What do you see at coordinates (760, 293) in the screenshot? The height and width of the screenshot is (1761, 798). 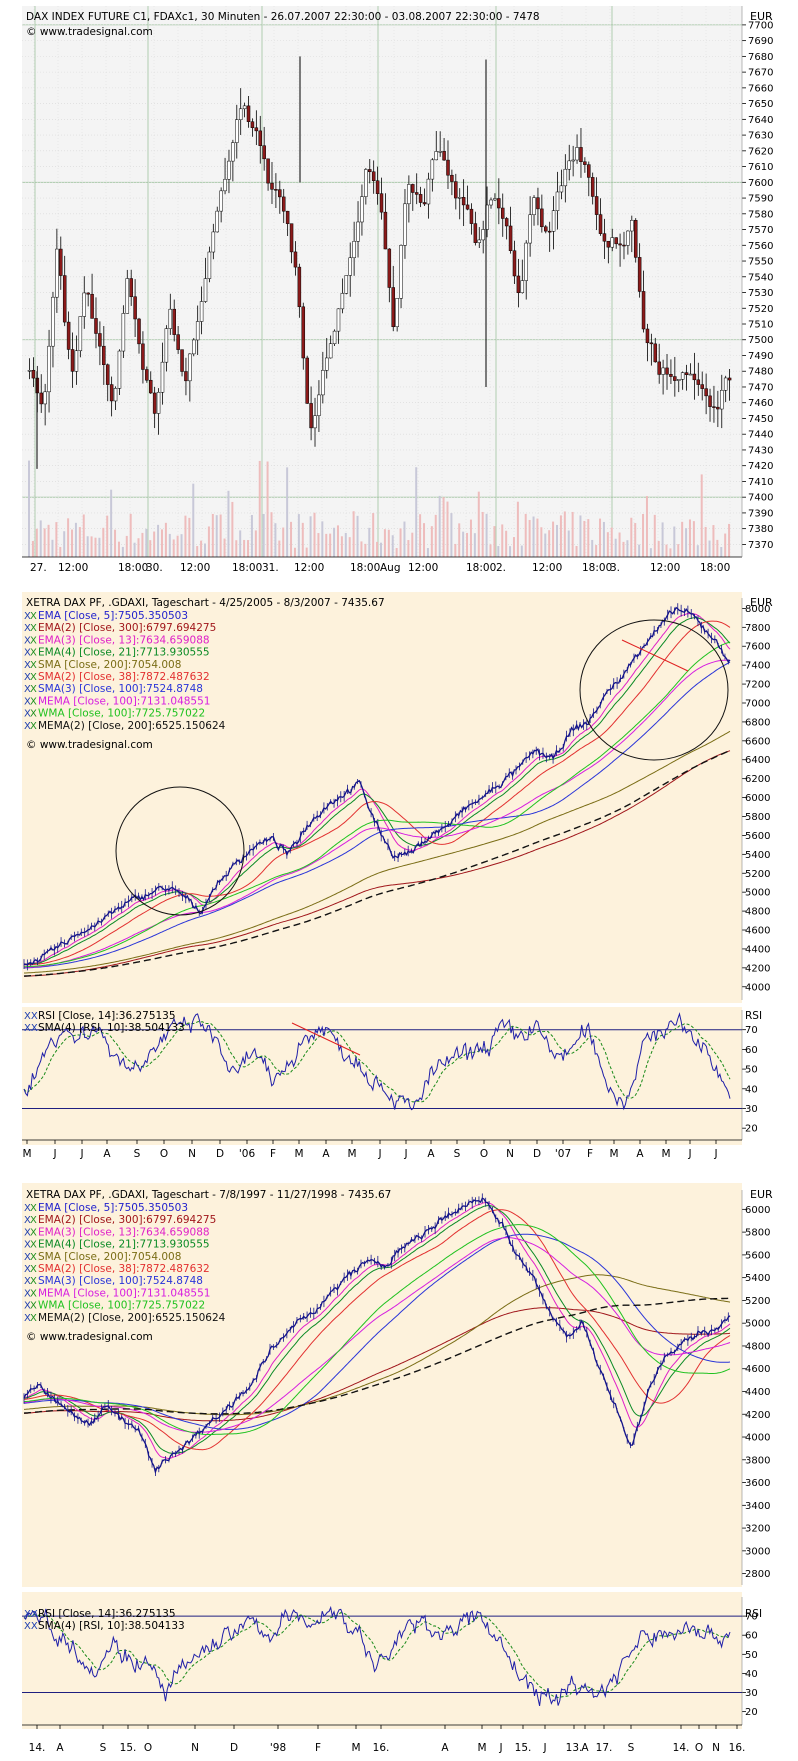 I see `intraday-y-label-7530: 7530` at bounding box center [760, 293].